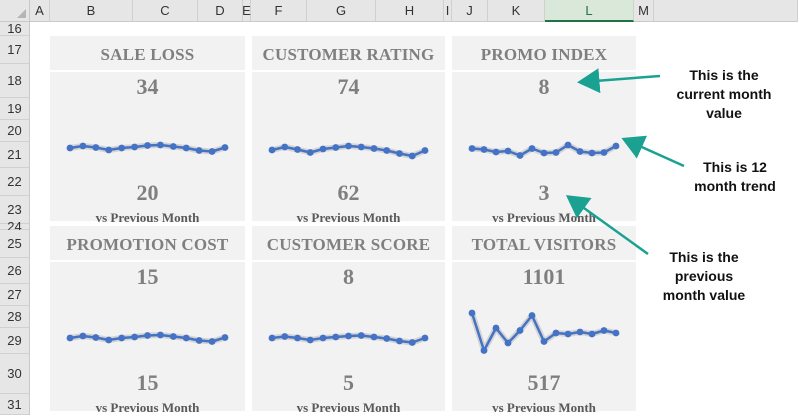 Image resolution: width=798 pixels, height=416 pixels. I want to click on kpi-card: TOTAL VISITORS 1101 517 vs Previous Month, so click(544, 320).